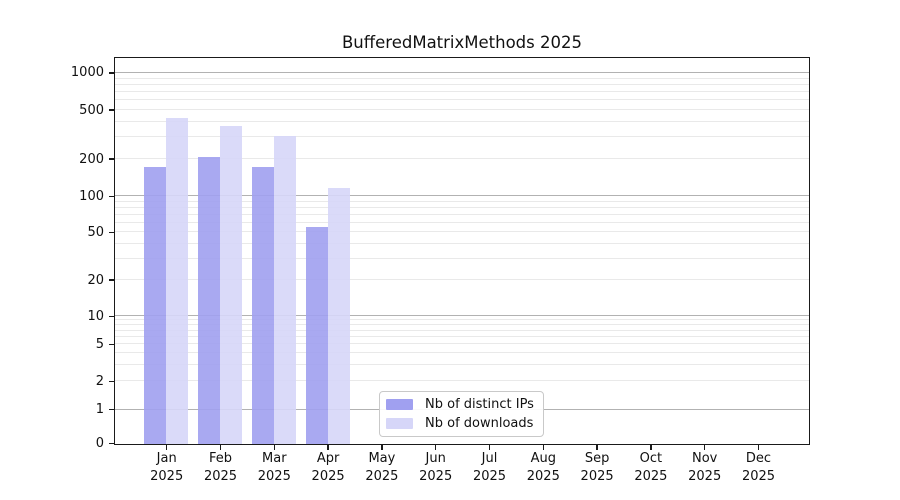  I want to click on x-tick-label: Jan 2025, so click(167, 467).